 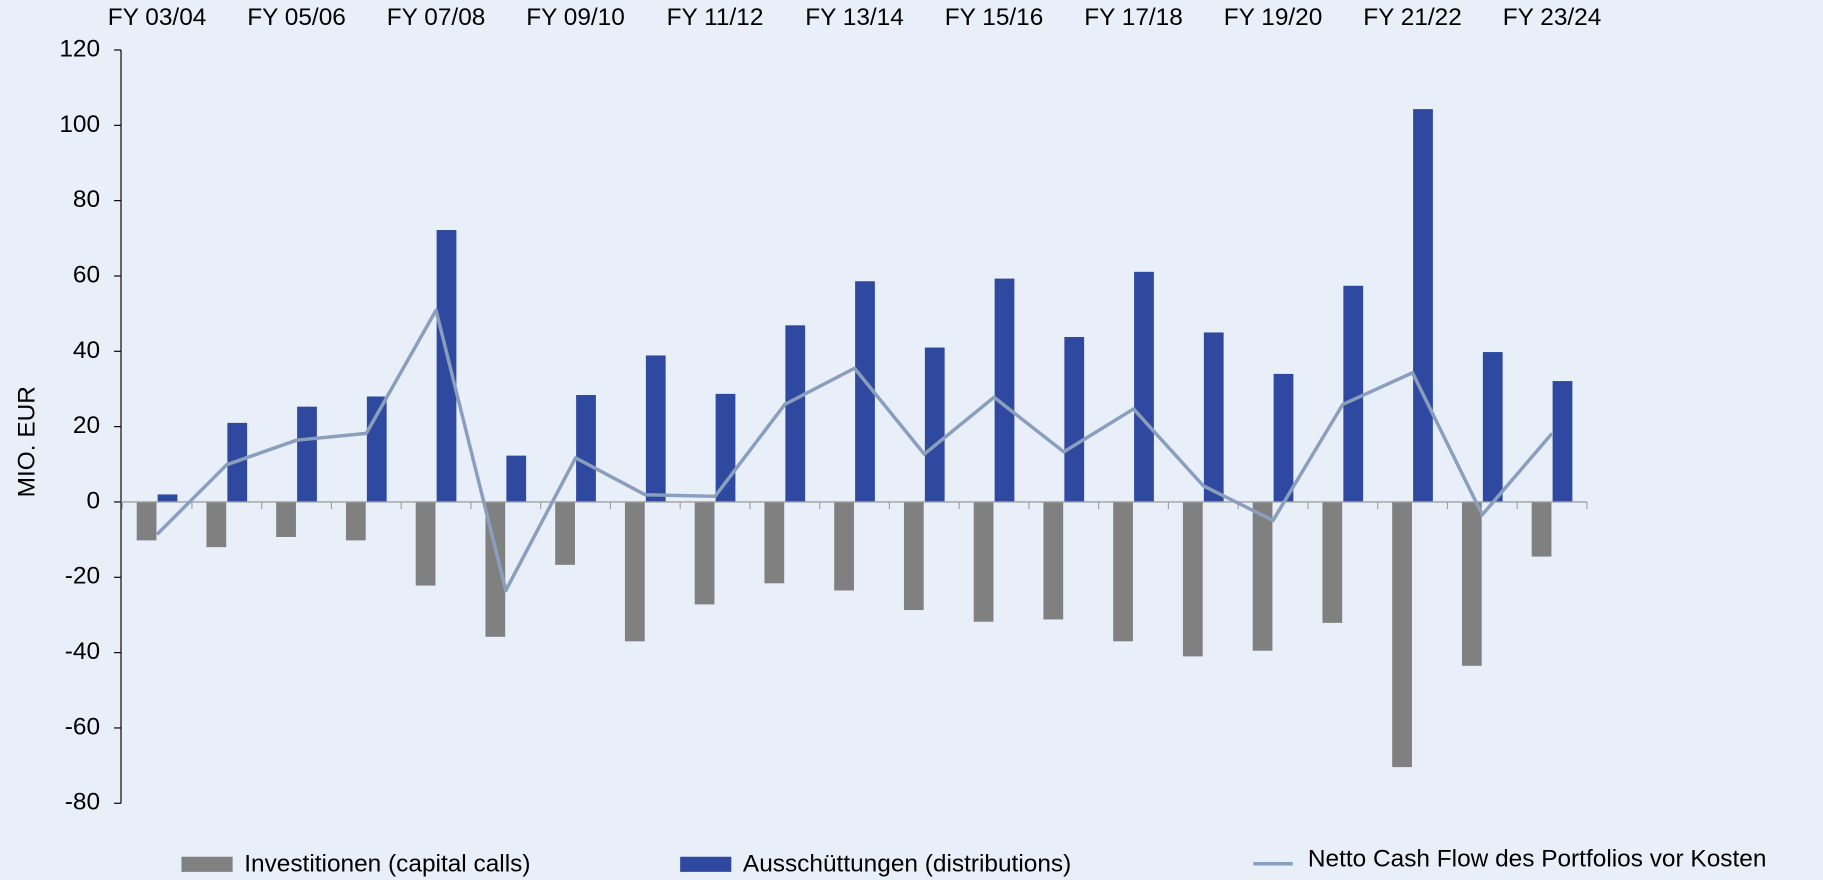 What do you see at coordinates (82, 651) in the screenshot?
I see `y-tick-label: -40` at bounding box center [82, 651].